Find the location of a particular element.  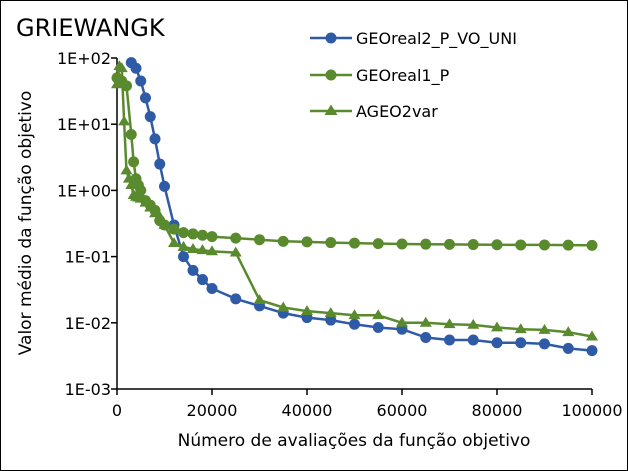

x-tick-label-5: 100000 is located at coordinates (591, 410).